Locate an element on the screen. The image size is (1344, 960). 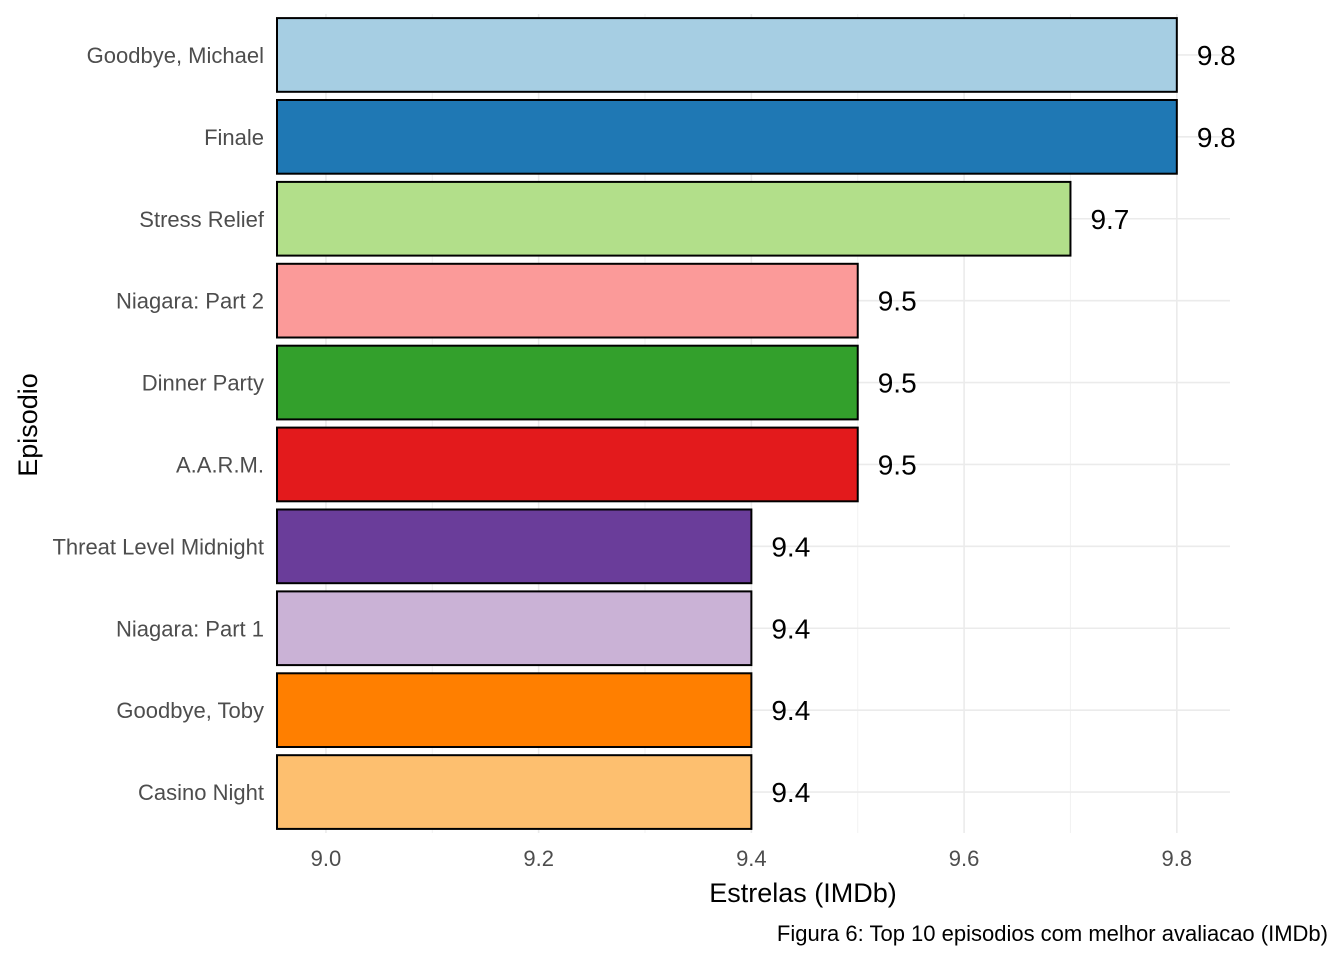
category-label: Dinner Party is located at coordinates (203, 383).